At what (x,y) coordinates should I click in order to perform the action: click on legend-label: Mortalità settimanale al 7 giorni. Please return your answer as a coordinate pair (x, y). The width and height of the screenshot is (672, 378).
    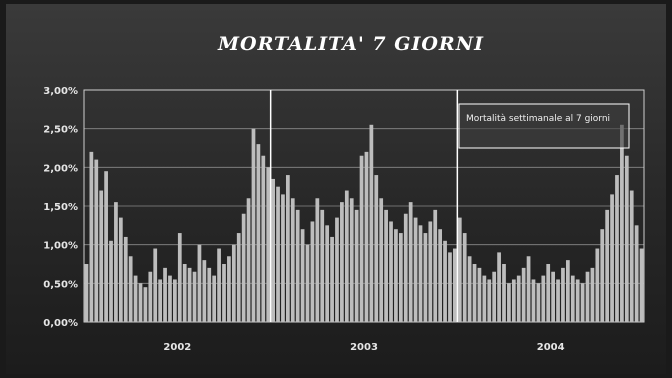
    Looking at the image, I should click on (538, 119).